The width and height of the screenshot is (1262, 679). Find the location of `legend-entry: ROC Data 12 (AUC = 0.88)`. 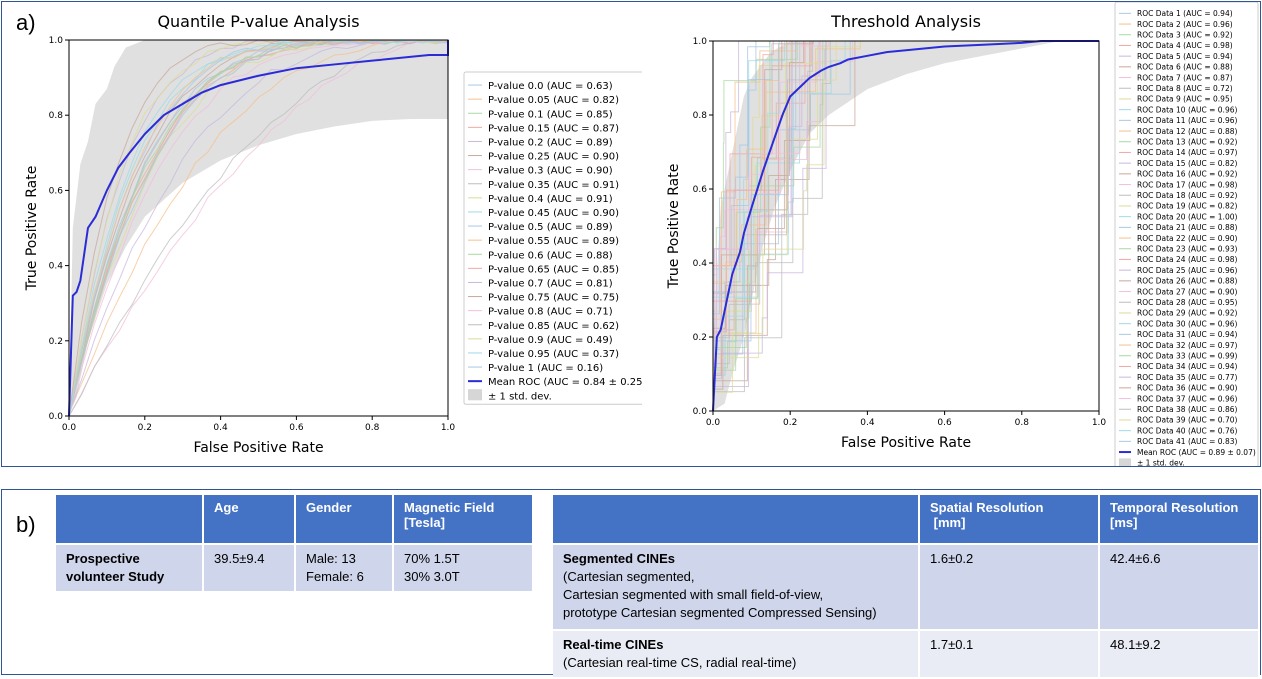

legend-entry: ROC Data 12 (AUC = 0.88) is located at coordinates (1187, 131).